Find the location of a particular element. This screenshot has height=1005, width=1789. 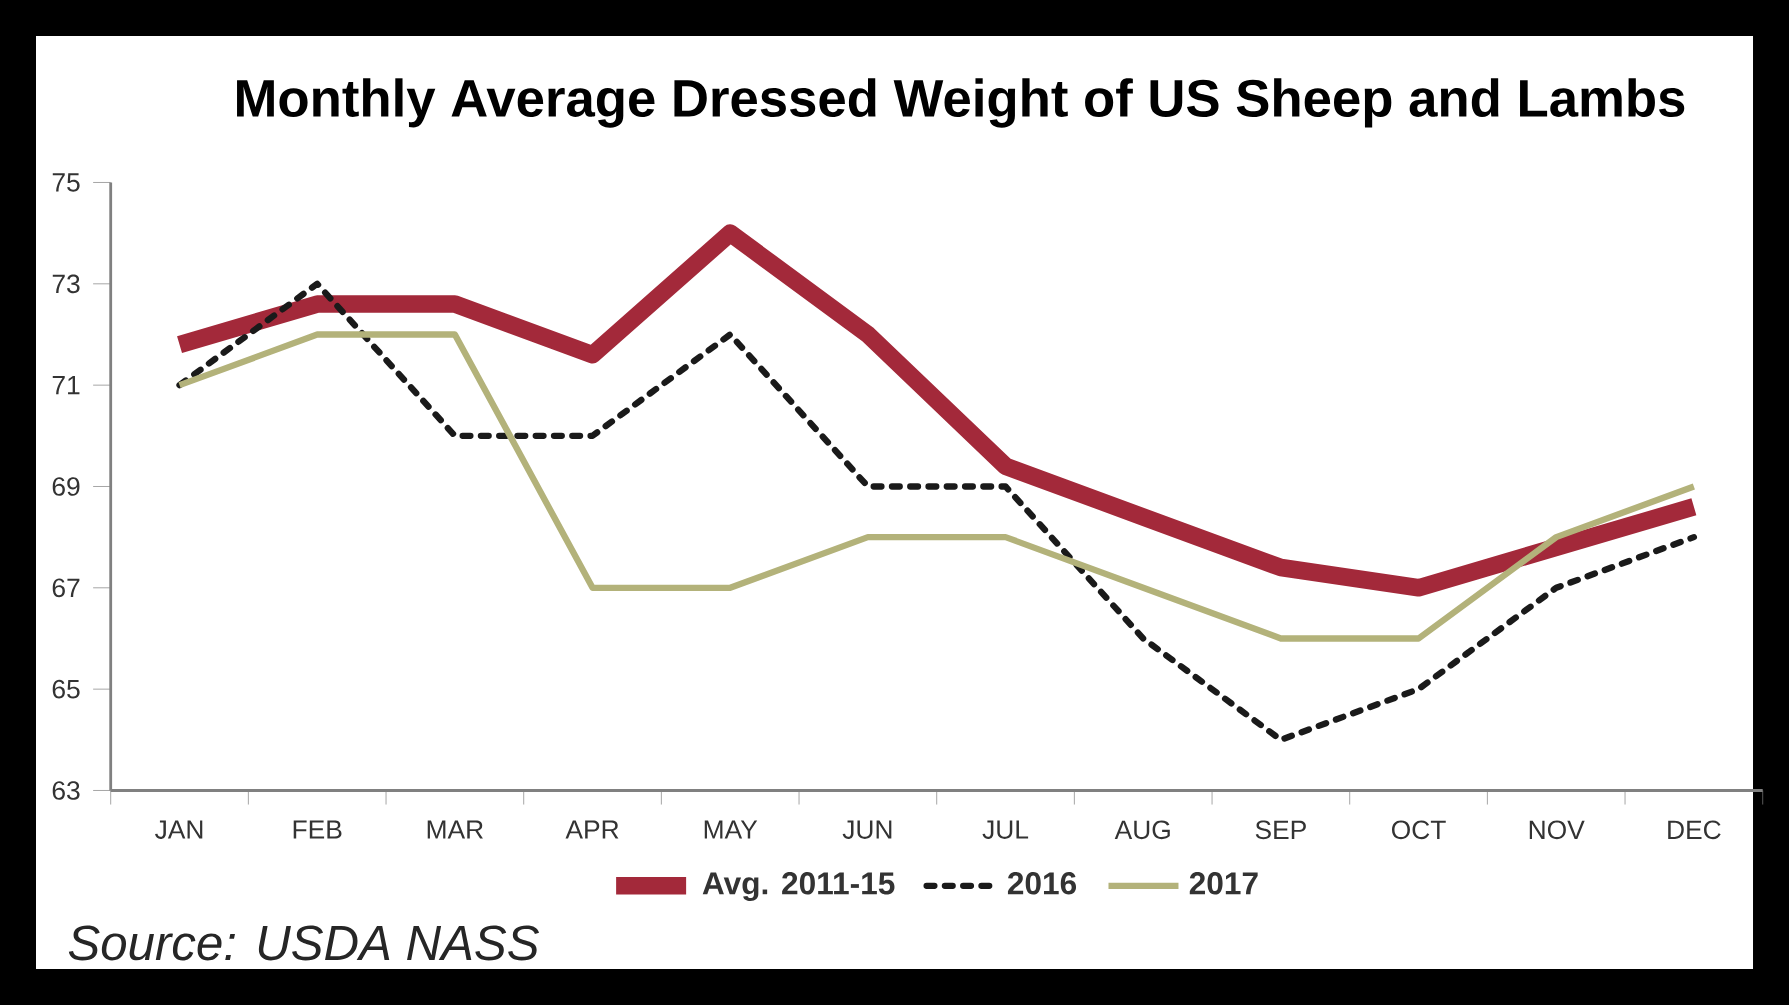

legend-label: Avg. 2011-15 is located at coordinates (798, 886).